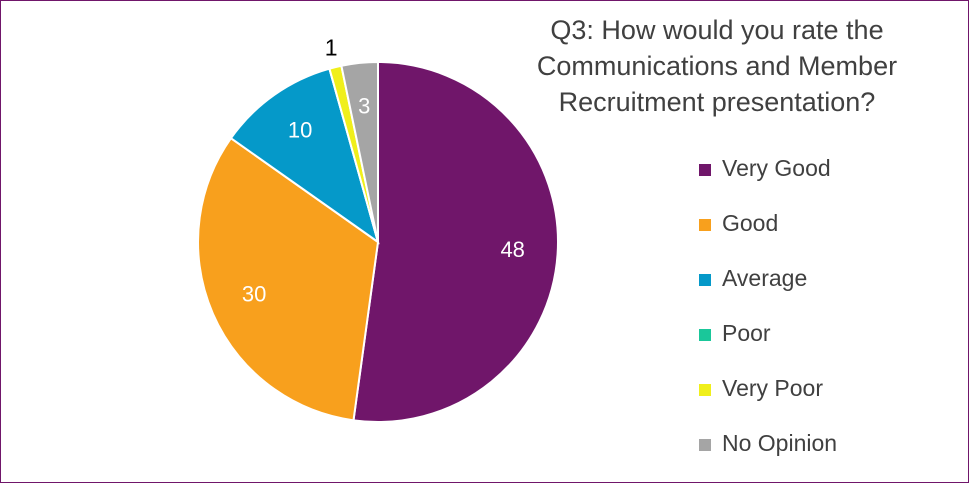  What do you see at coordinates (779, 443) in the screenshot?
I see `legend-label: No Opinion` at bounding box center [779, 443].